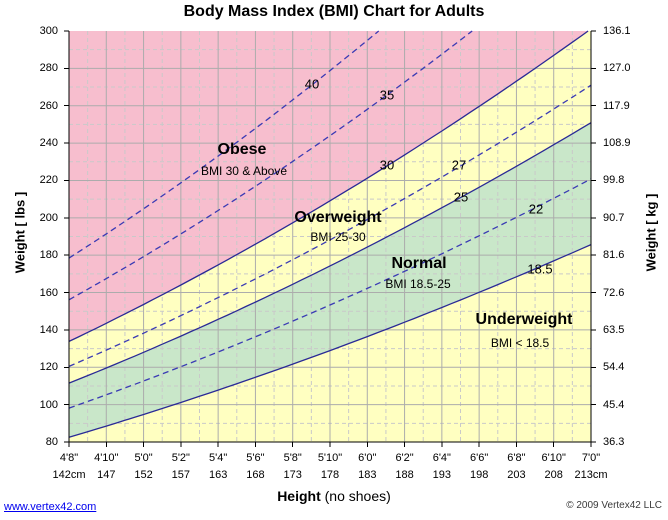 Image resolution: width=668 pixels, height=520 pixels. What do you see at coordinates (180, 458) in the screenshot?
I see `x-tick-height: 5'2"` at bounding box center [180, 458].